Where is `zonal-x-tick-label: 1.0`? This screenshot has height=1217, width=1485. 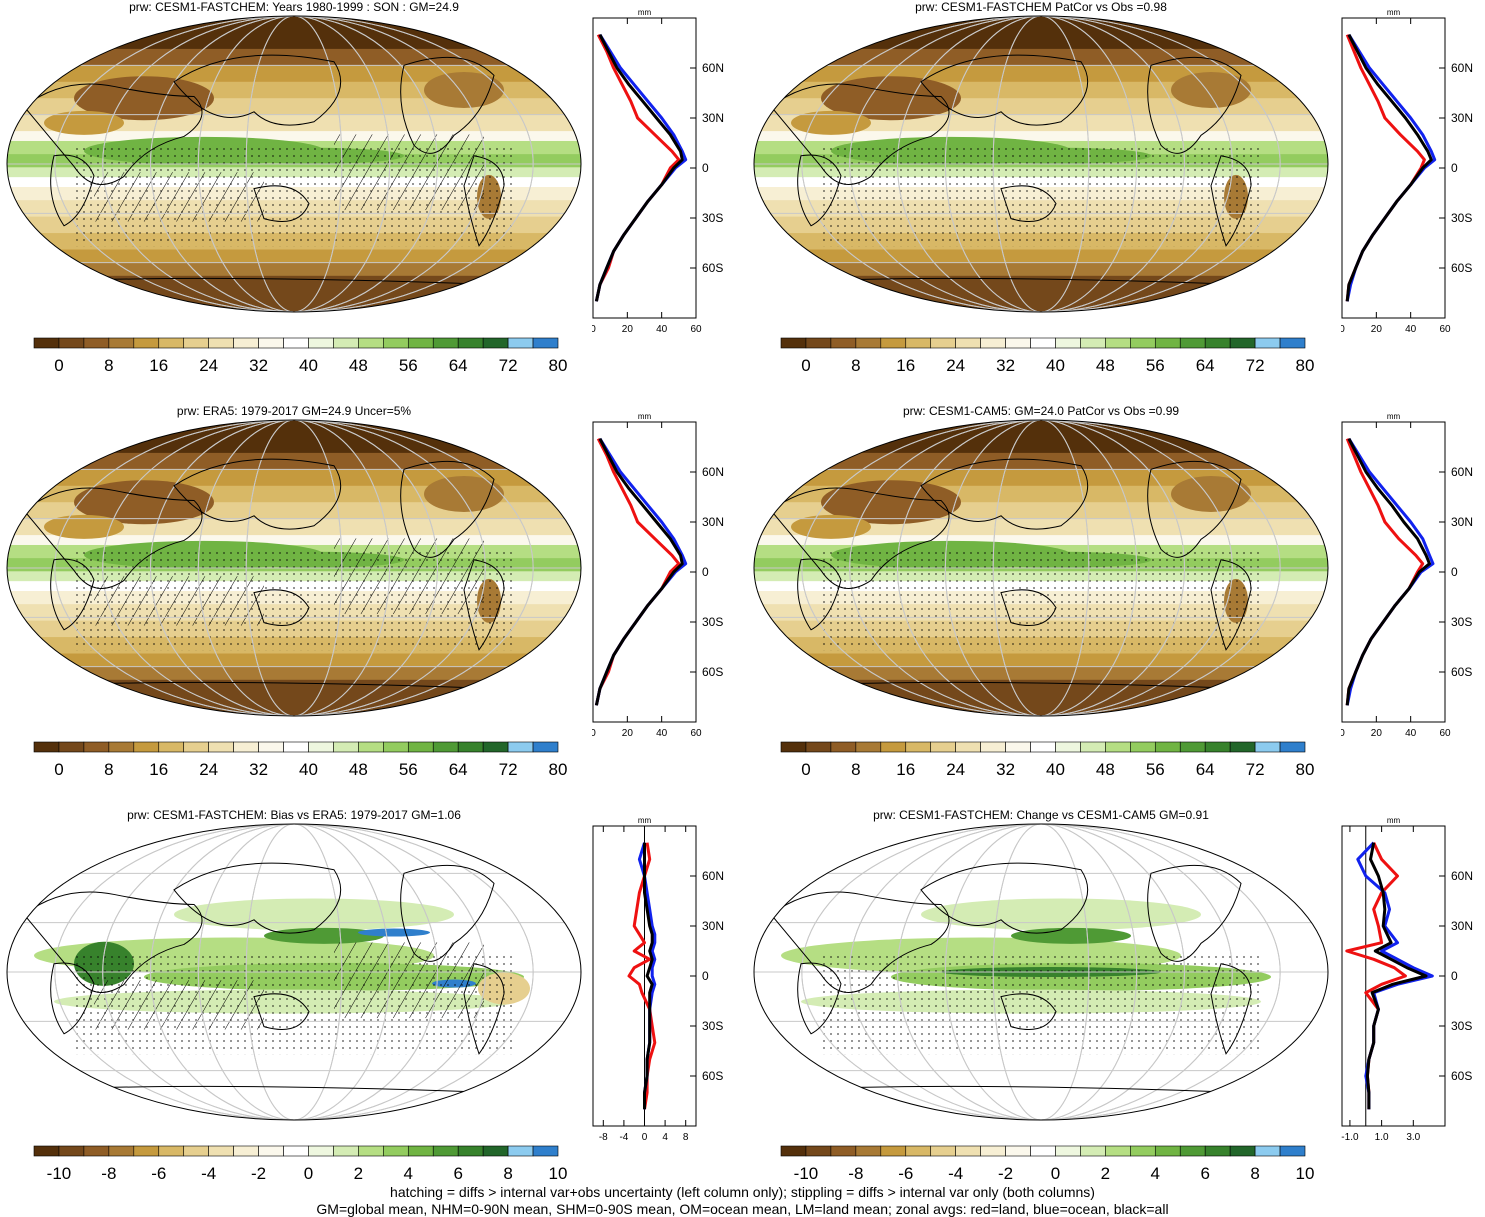 zonal-x-tick-label: 1.0 is located at coordinates (1382, 1137).